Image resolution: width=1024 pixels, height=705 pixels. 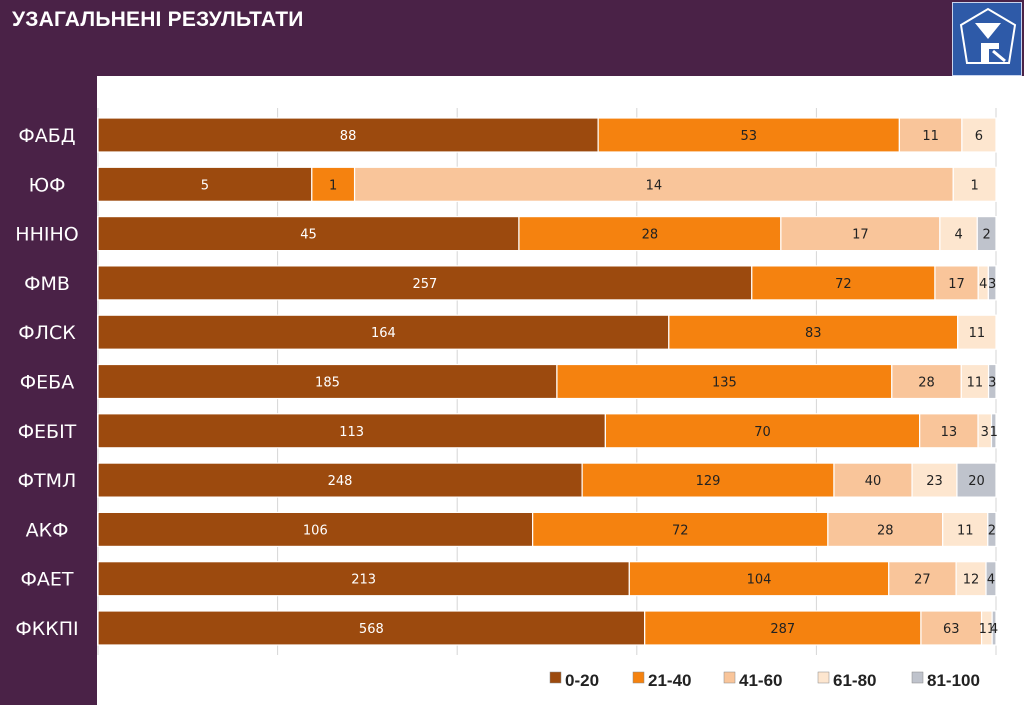 I want to click on data-label-7-4: 20, so click(x=976, y=481).